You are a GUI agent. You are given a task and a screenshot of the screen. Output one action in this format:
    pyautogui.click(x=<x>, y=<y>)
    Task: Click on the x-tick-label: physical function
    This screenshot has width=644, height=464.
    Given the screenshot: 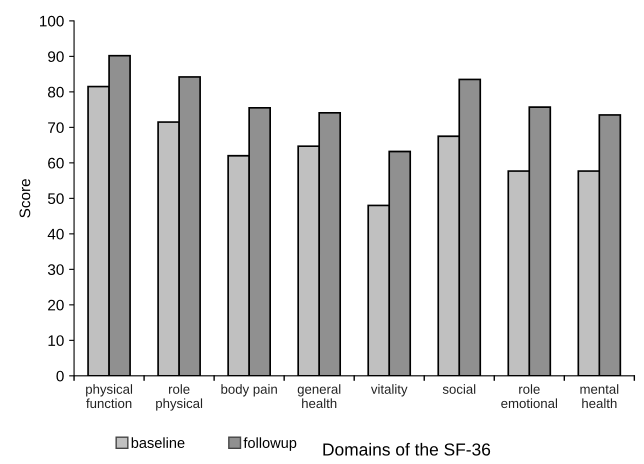 What is the action you would take?
    pyautogui.click(x=109, y=396)
    